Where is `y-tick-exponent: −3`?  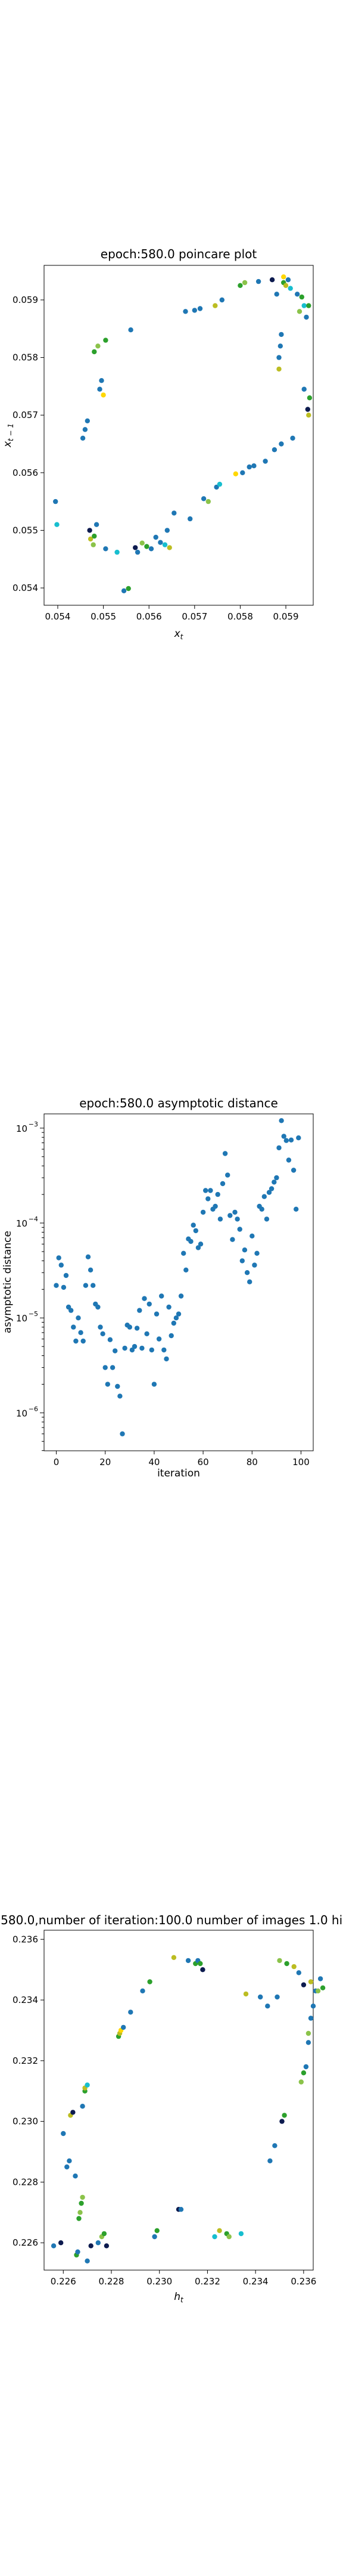
y-tick-exponent: −3 is located at coordinates (34, 1124).